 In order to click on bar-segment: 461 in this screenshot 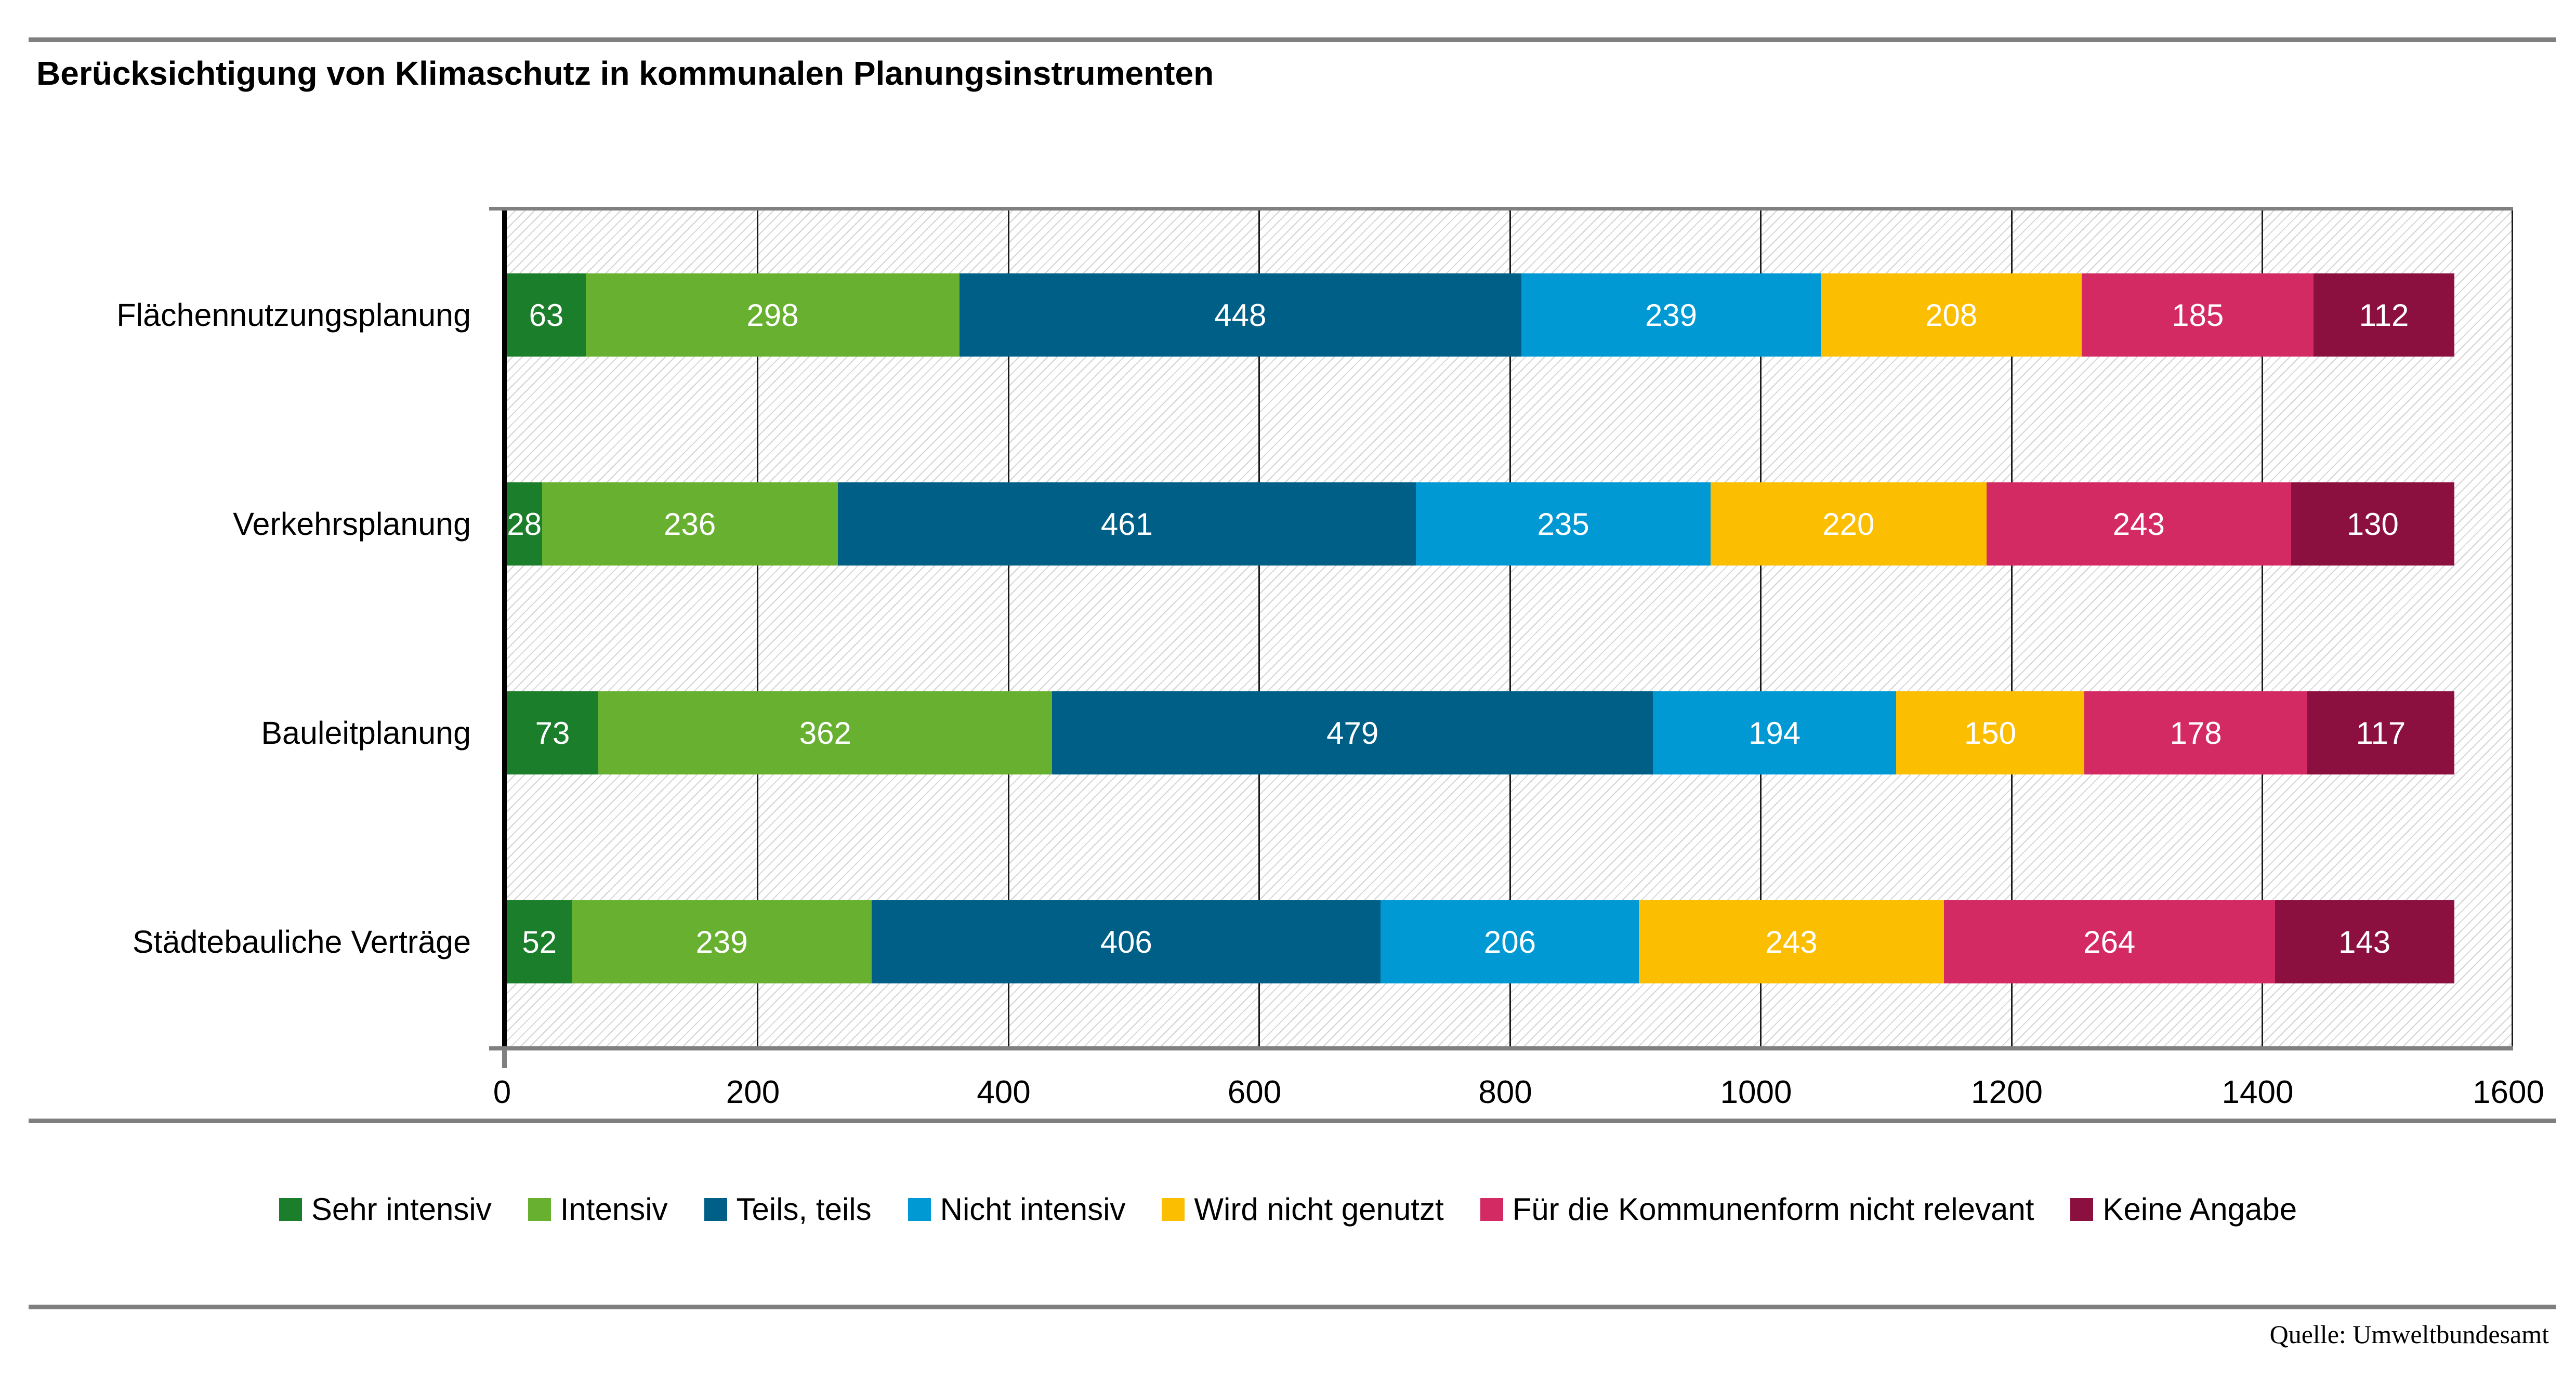, I will do `click(1126, 524)`.